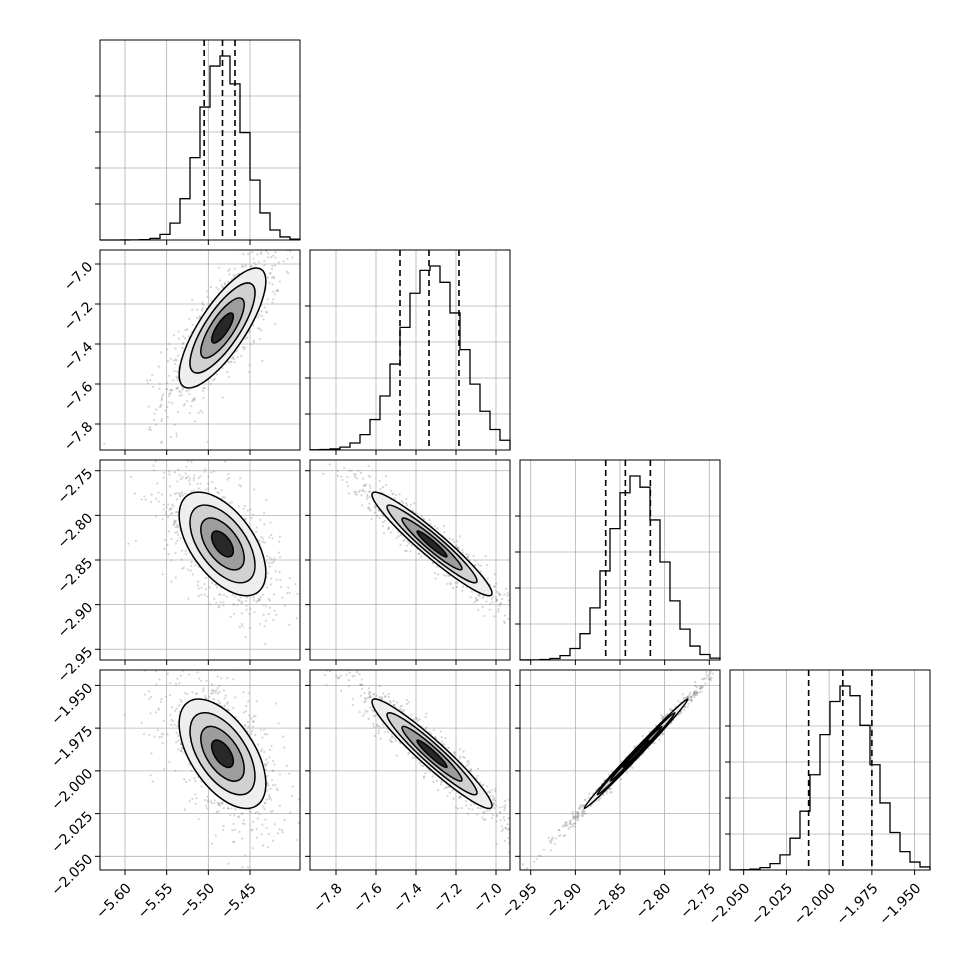 Image resolution: width=970 pixels, height=970 pixels. Describe the element at coordinates (432, 753) in the screenshot. I see `contour-line` at that location.